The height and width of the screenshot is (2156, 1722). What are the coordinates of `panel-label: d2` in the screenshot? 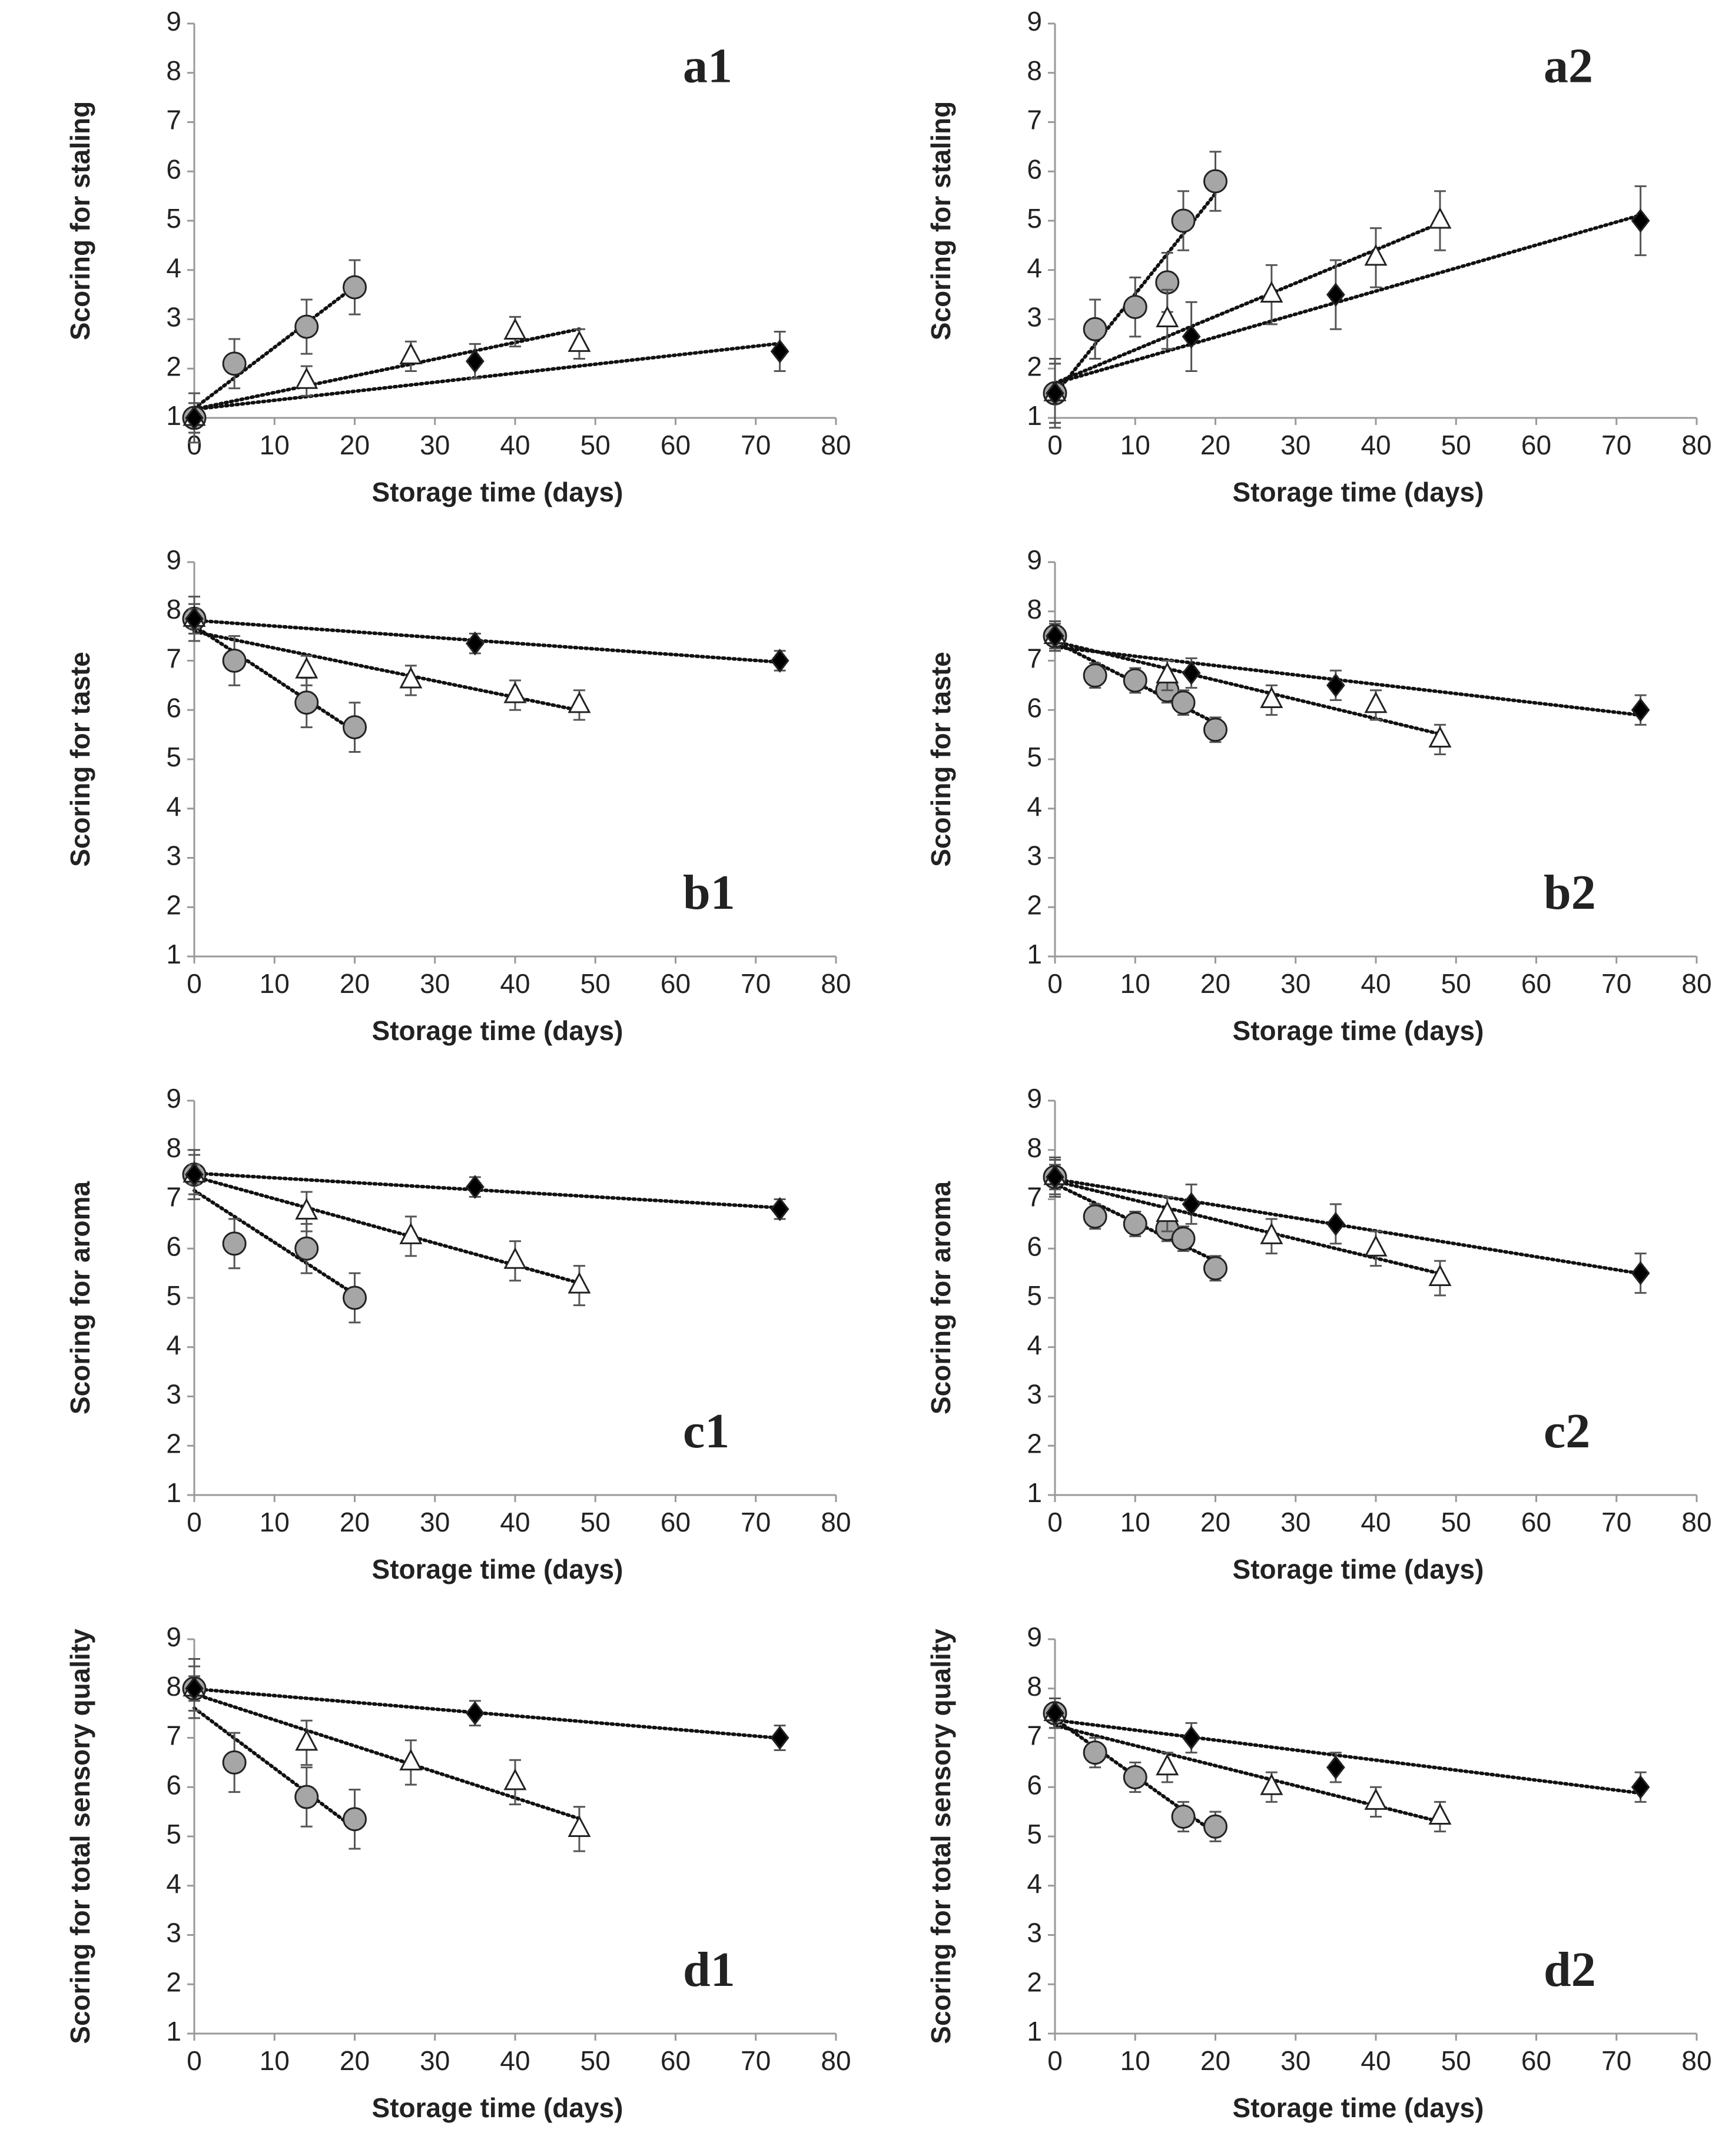 It's located at (1570, 1969).